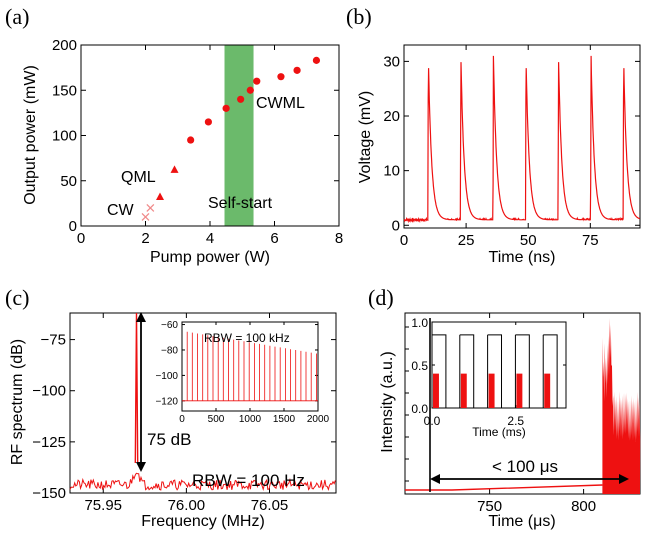  I want to click on inset-d-pulses, so click(492, 390).